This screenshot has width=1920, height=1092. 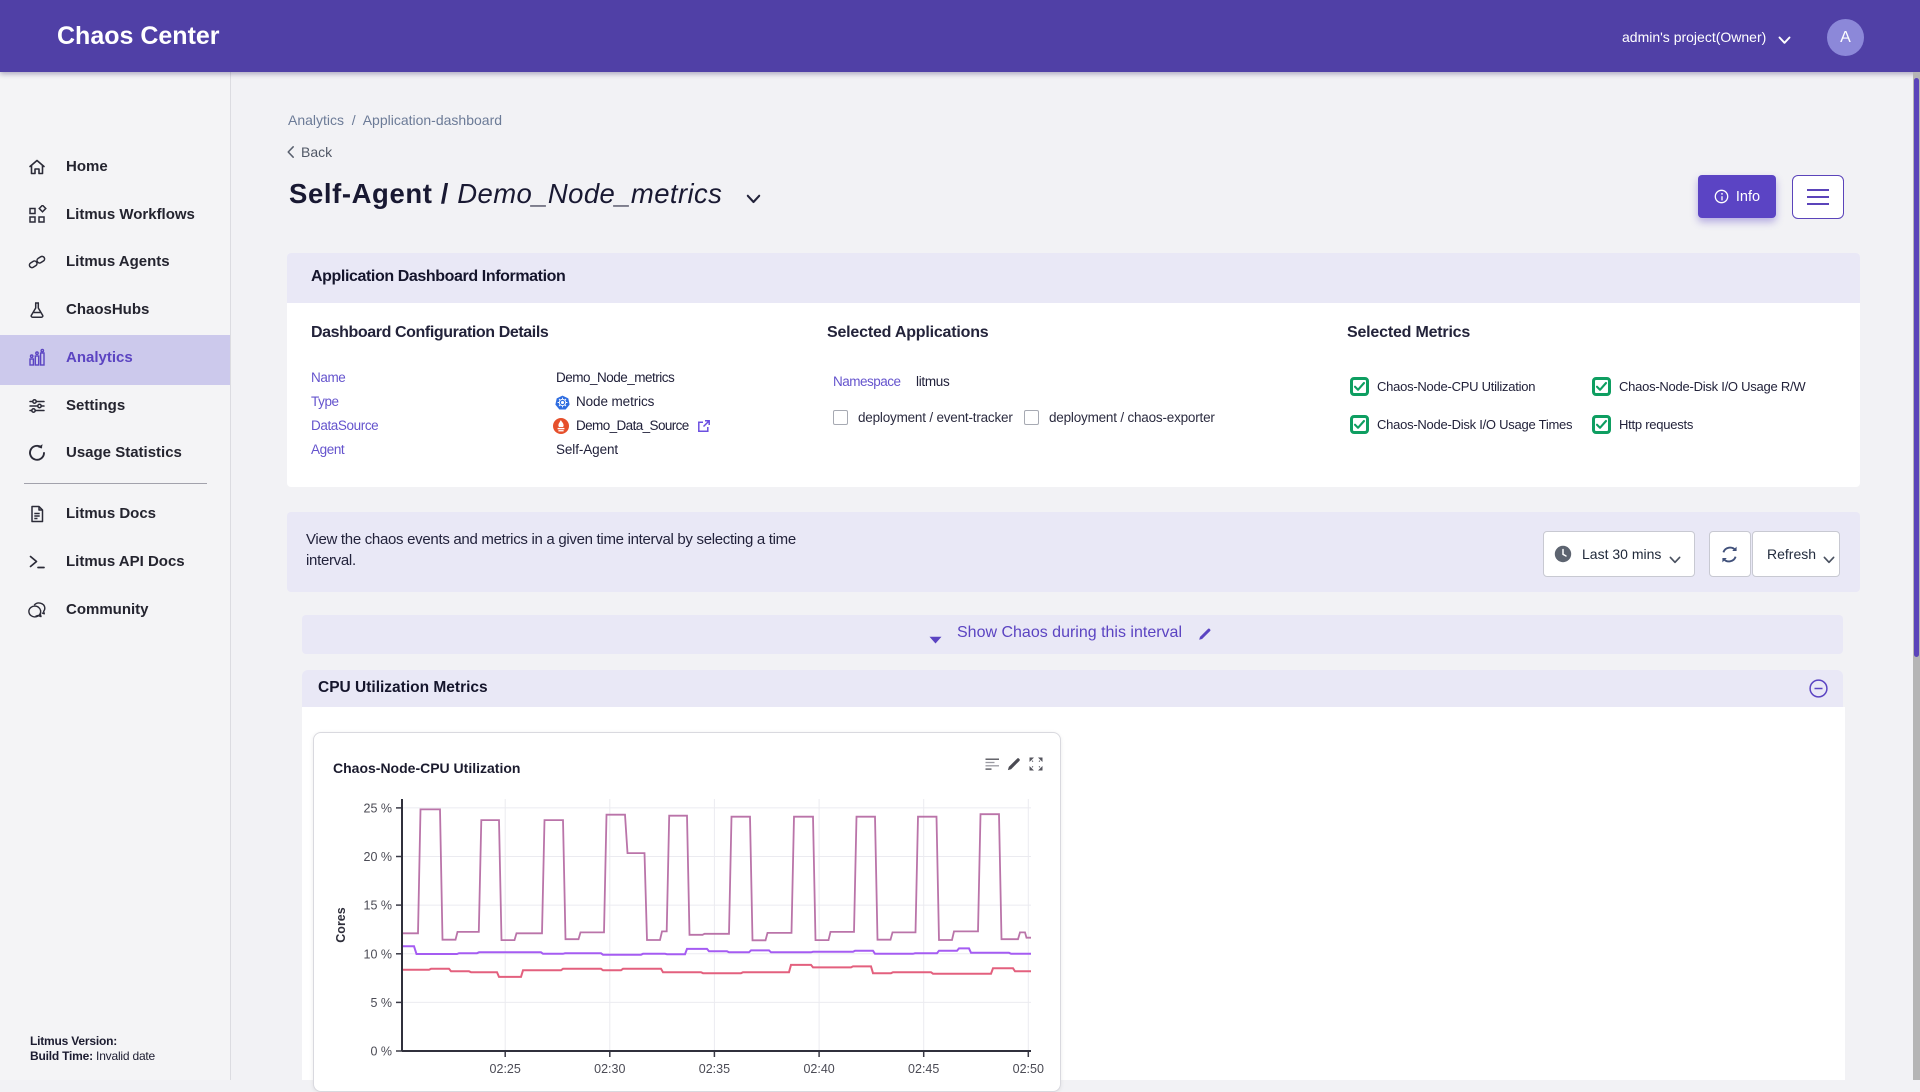 What do you see at coordinates (381, 1003) in the screenshot?
I see `svg-text: 5 %` at bounding box center [381, 1003].